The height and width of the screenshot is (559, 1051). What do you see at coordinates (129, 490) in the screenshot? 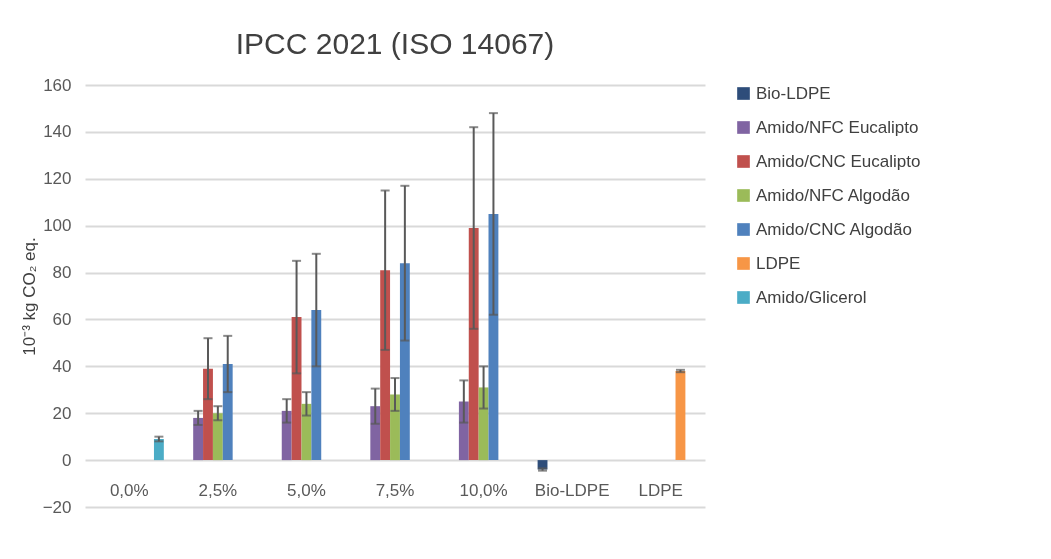
I see `x-tick-label: 0,0%` at bounding box center [129, 490].